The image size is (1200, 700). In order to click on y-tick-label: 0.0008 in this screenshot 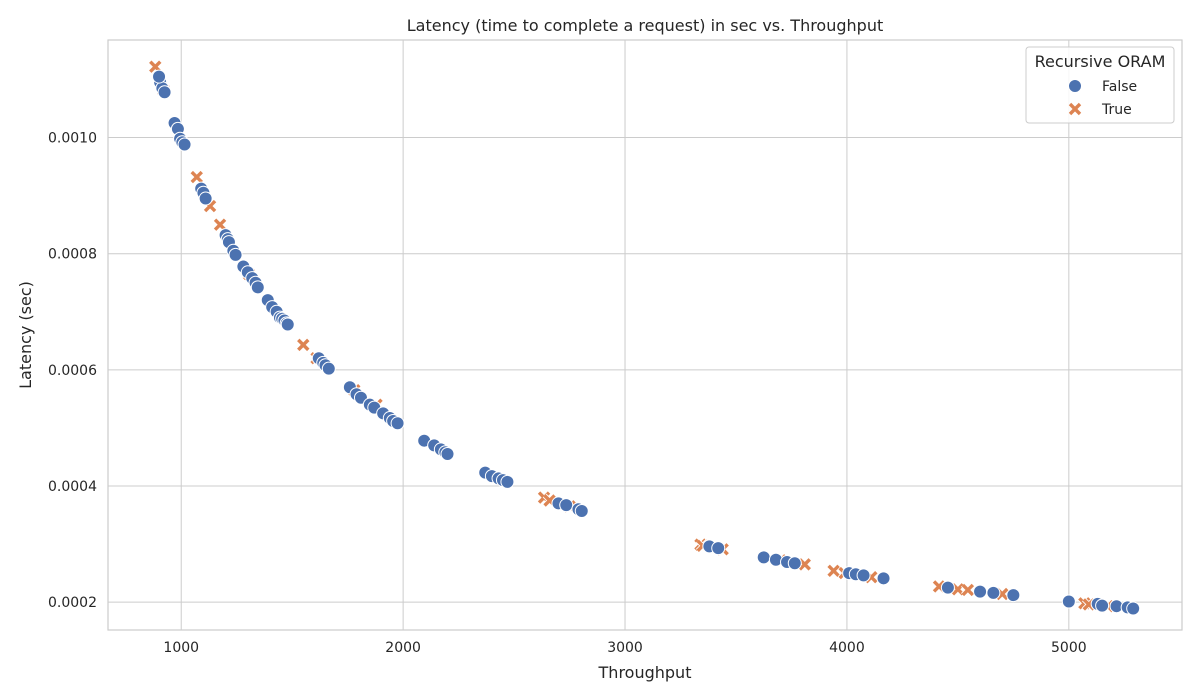, I will do `click(72, 255)`.